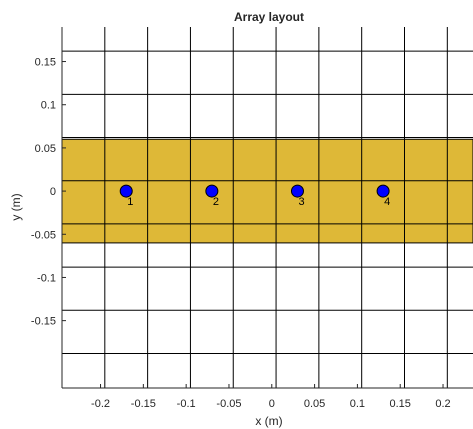 This screenshot has width=473, height=429. What do you see at coordinates (43, 322) in the screenshot?
I see `y-tick-label: -0.15` at bounding box center [43, 322].